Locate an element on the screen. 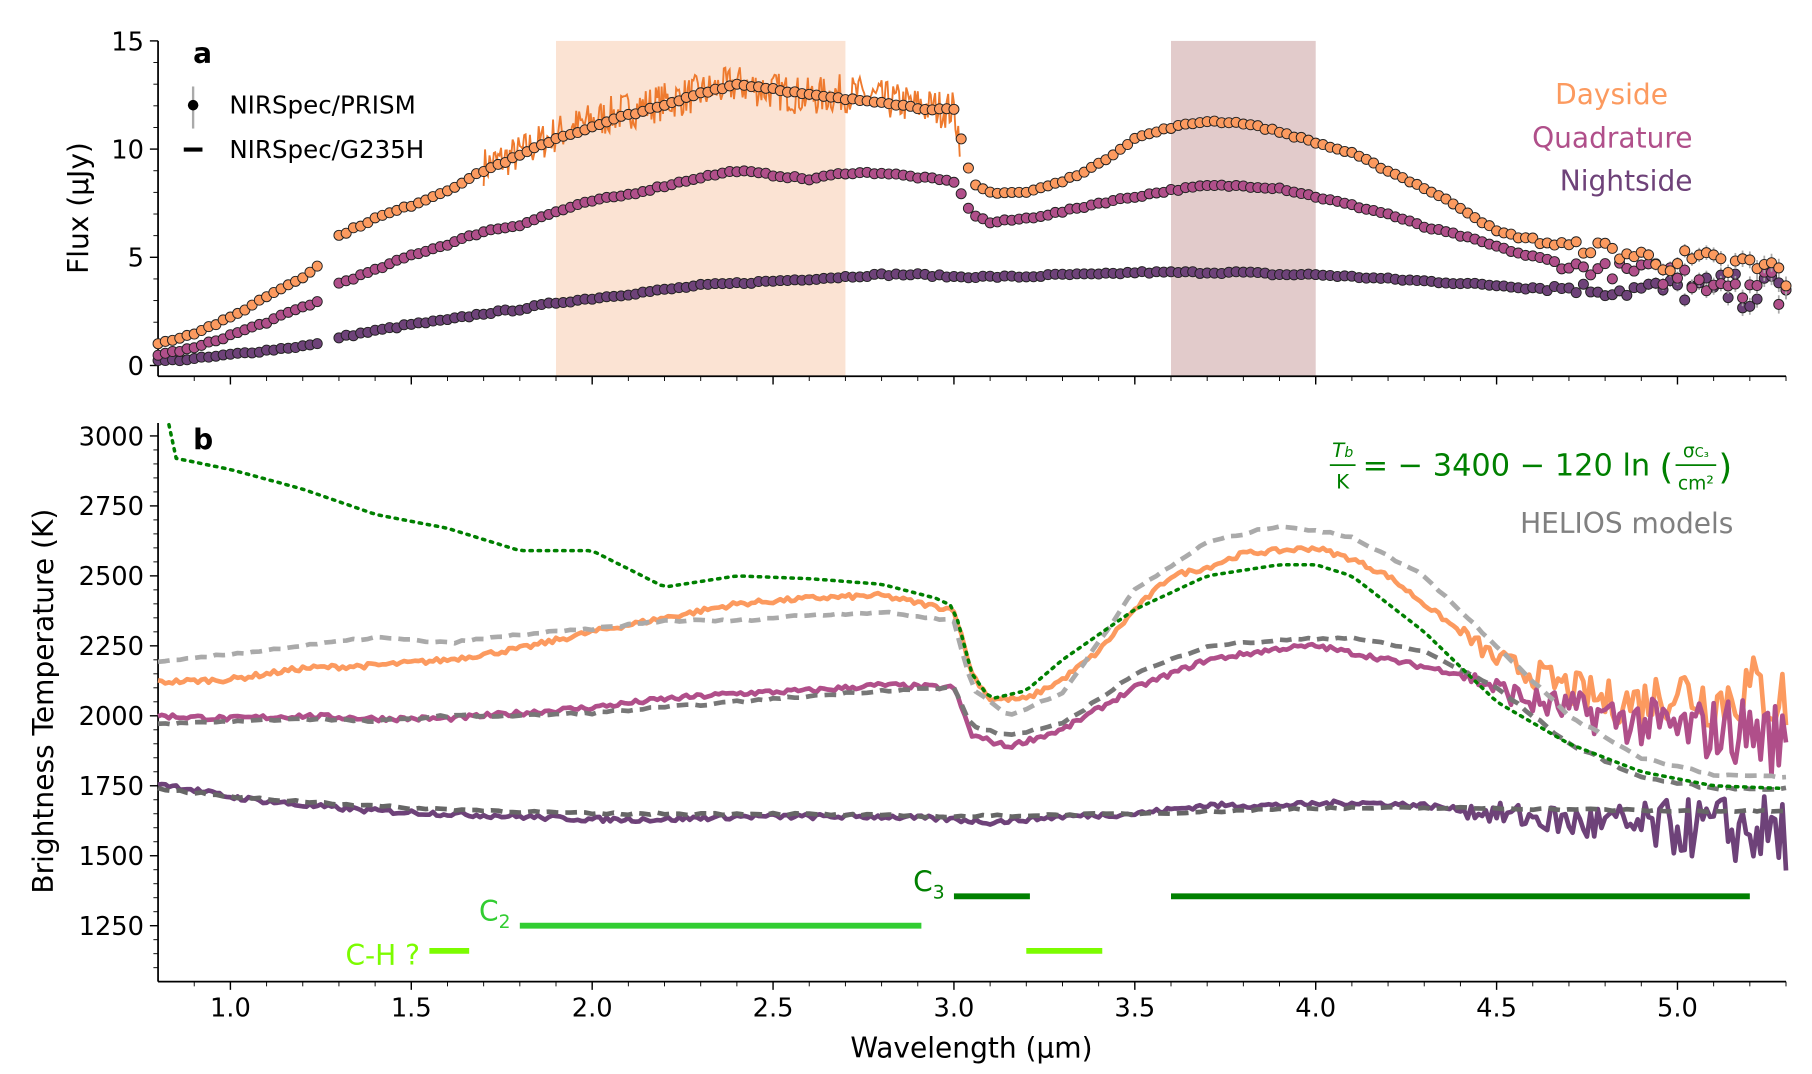  eq-lhs-num: Tb is located at coordinates (1342, 450).